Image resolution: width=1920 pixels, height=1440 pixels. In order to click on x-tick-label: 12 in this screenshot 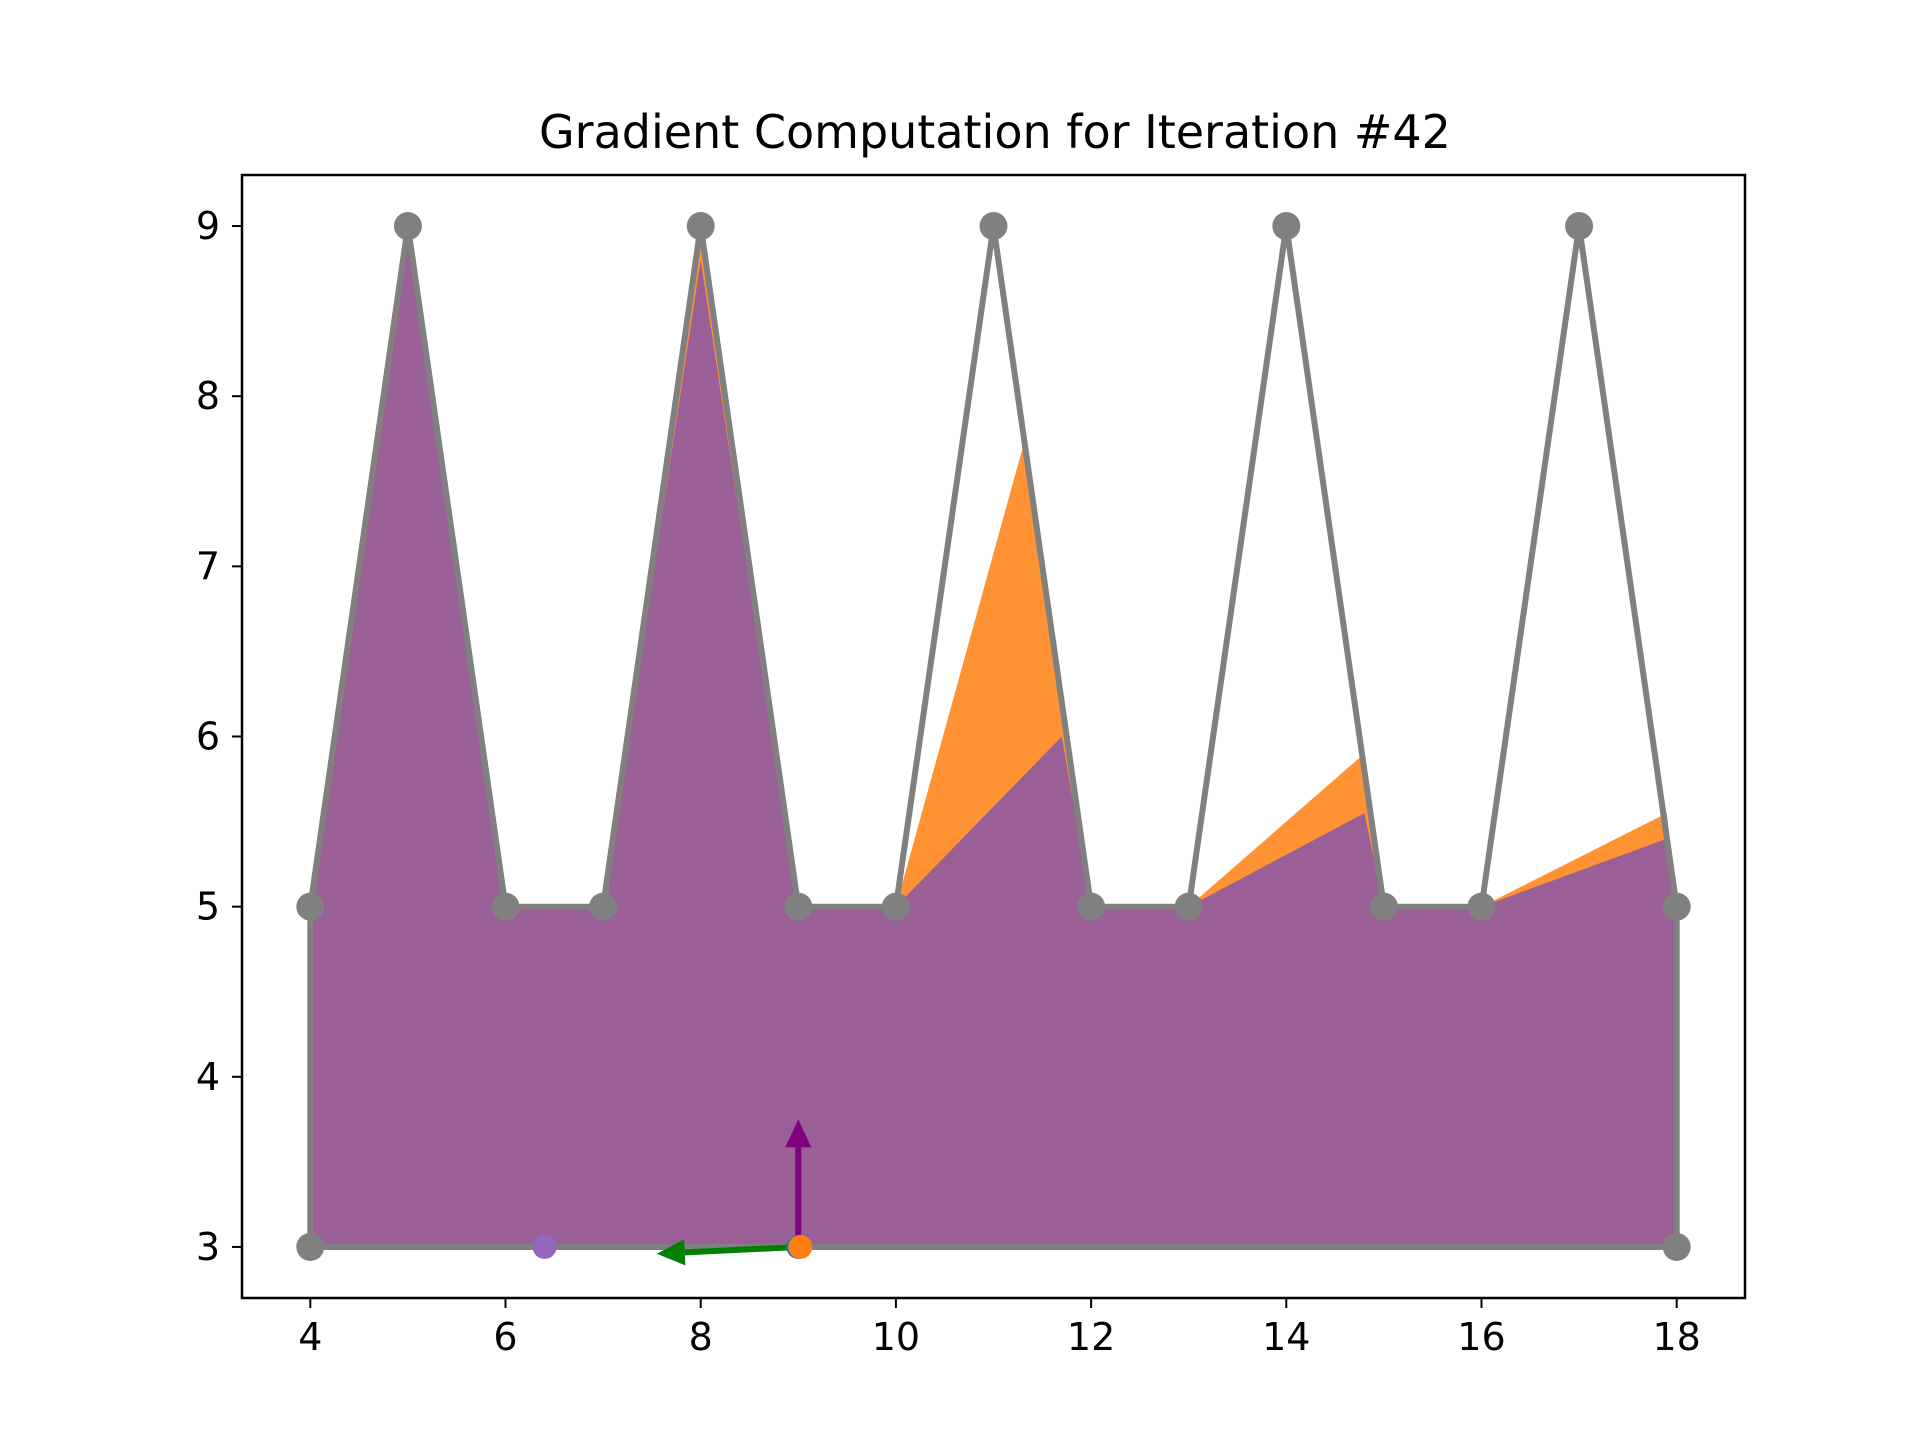, I will do `click(1091, 1337)`.